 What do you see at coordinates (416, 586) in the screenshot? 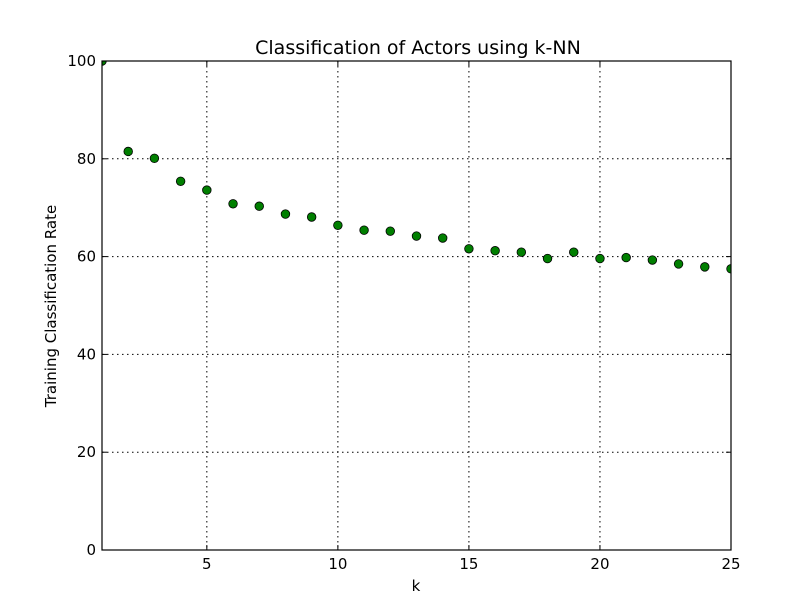
I see `x-axis-label: k` at bounding box center [416, 586].